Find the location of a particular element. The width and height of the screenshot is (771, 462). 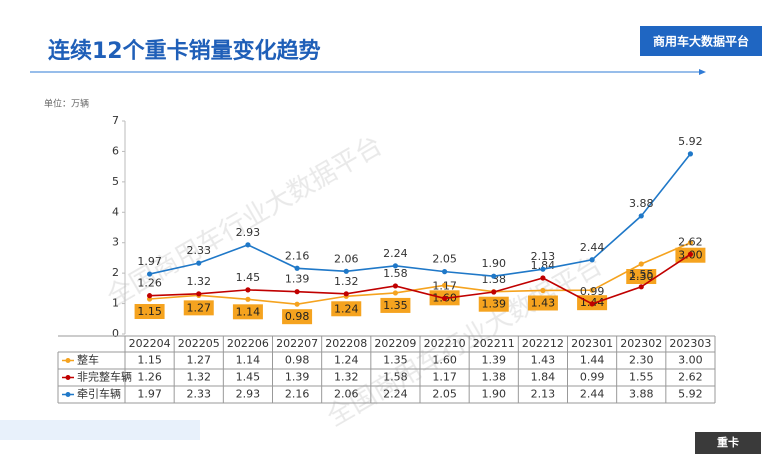

data-label: 2.62 is located at coordinates (690, 241).